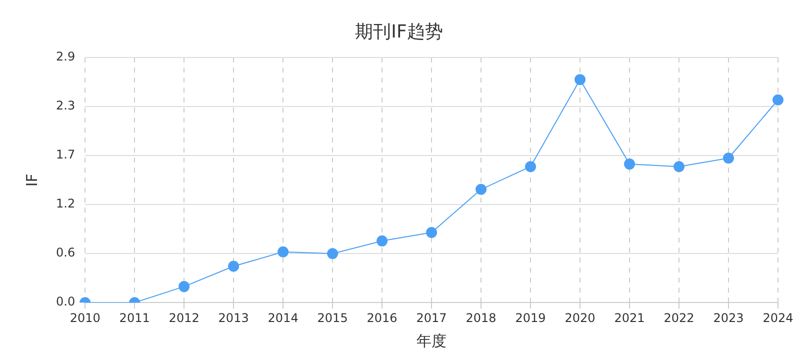  What do you see at coordinates (481, 317) in the screenshot?
I see `x-tick-label: 2018` at bounding box center [481, 317].